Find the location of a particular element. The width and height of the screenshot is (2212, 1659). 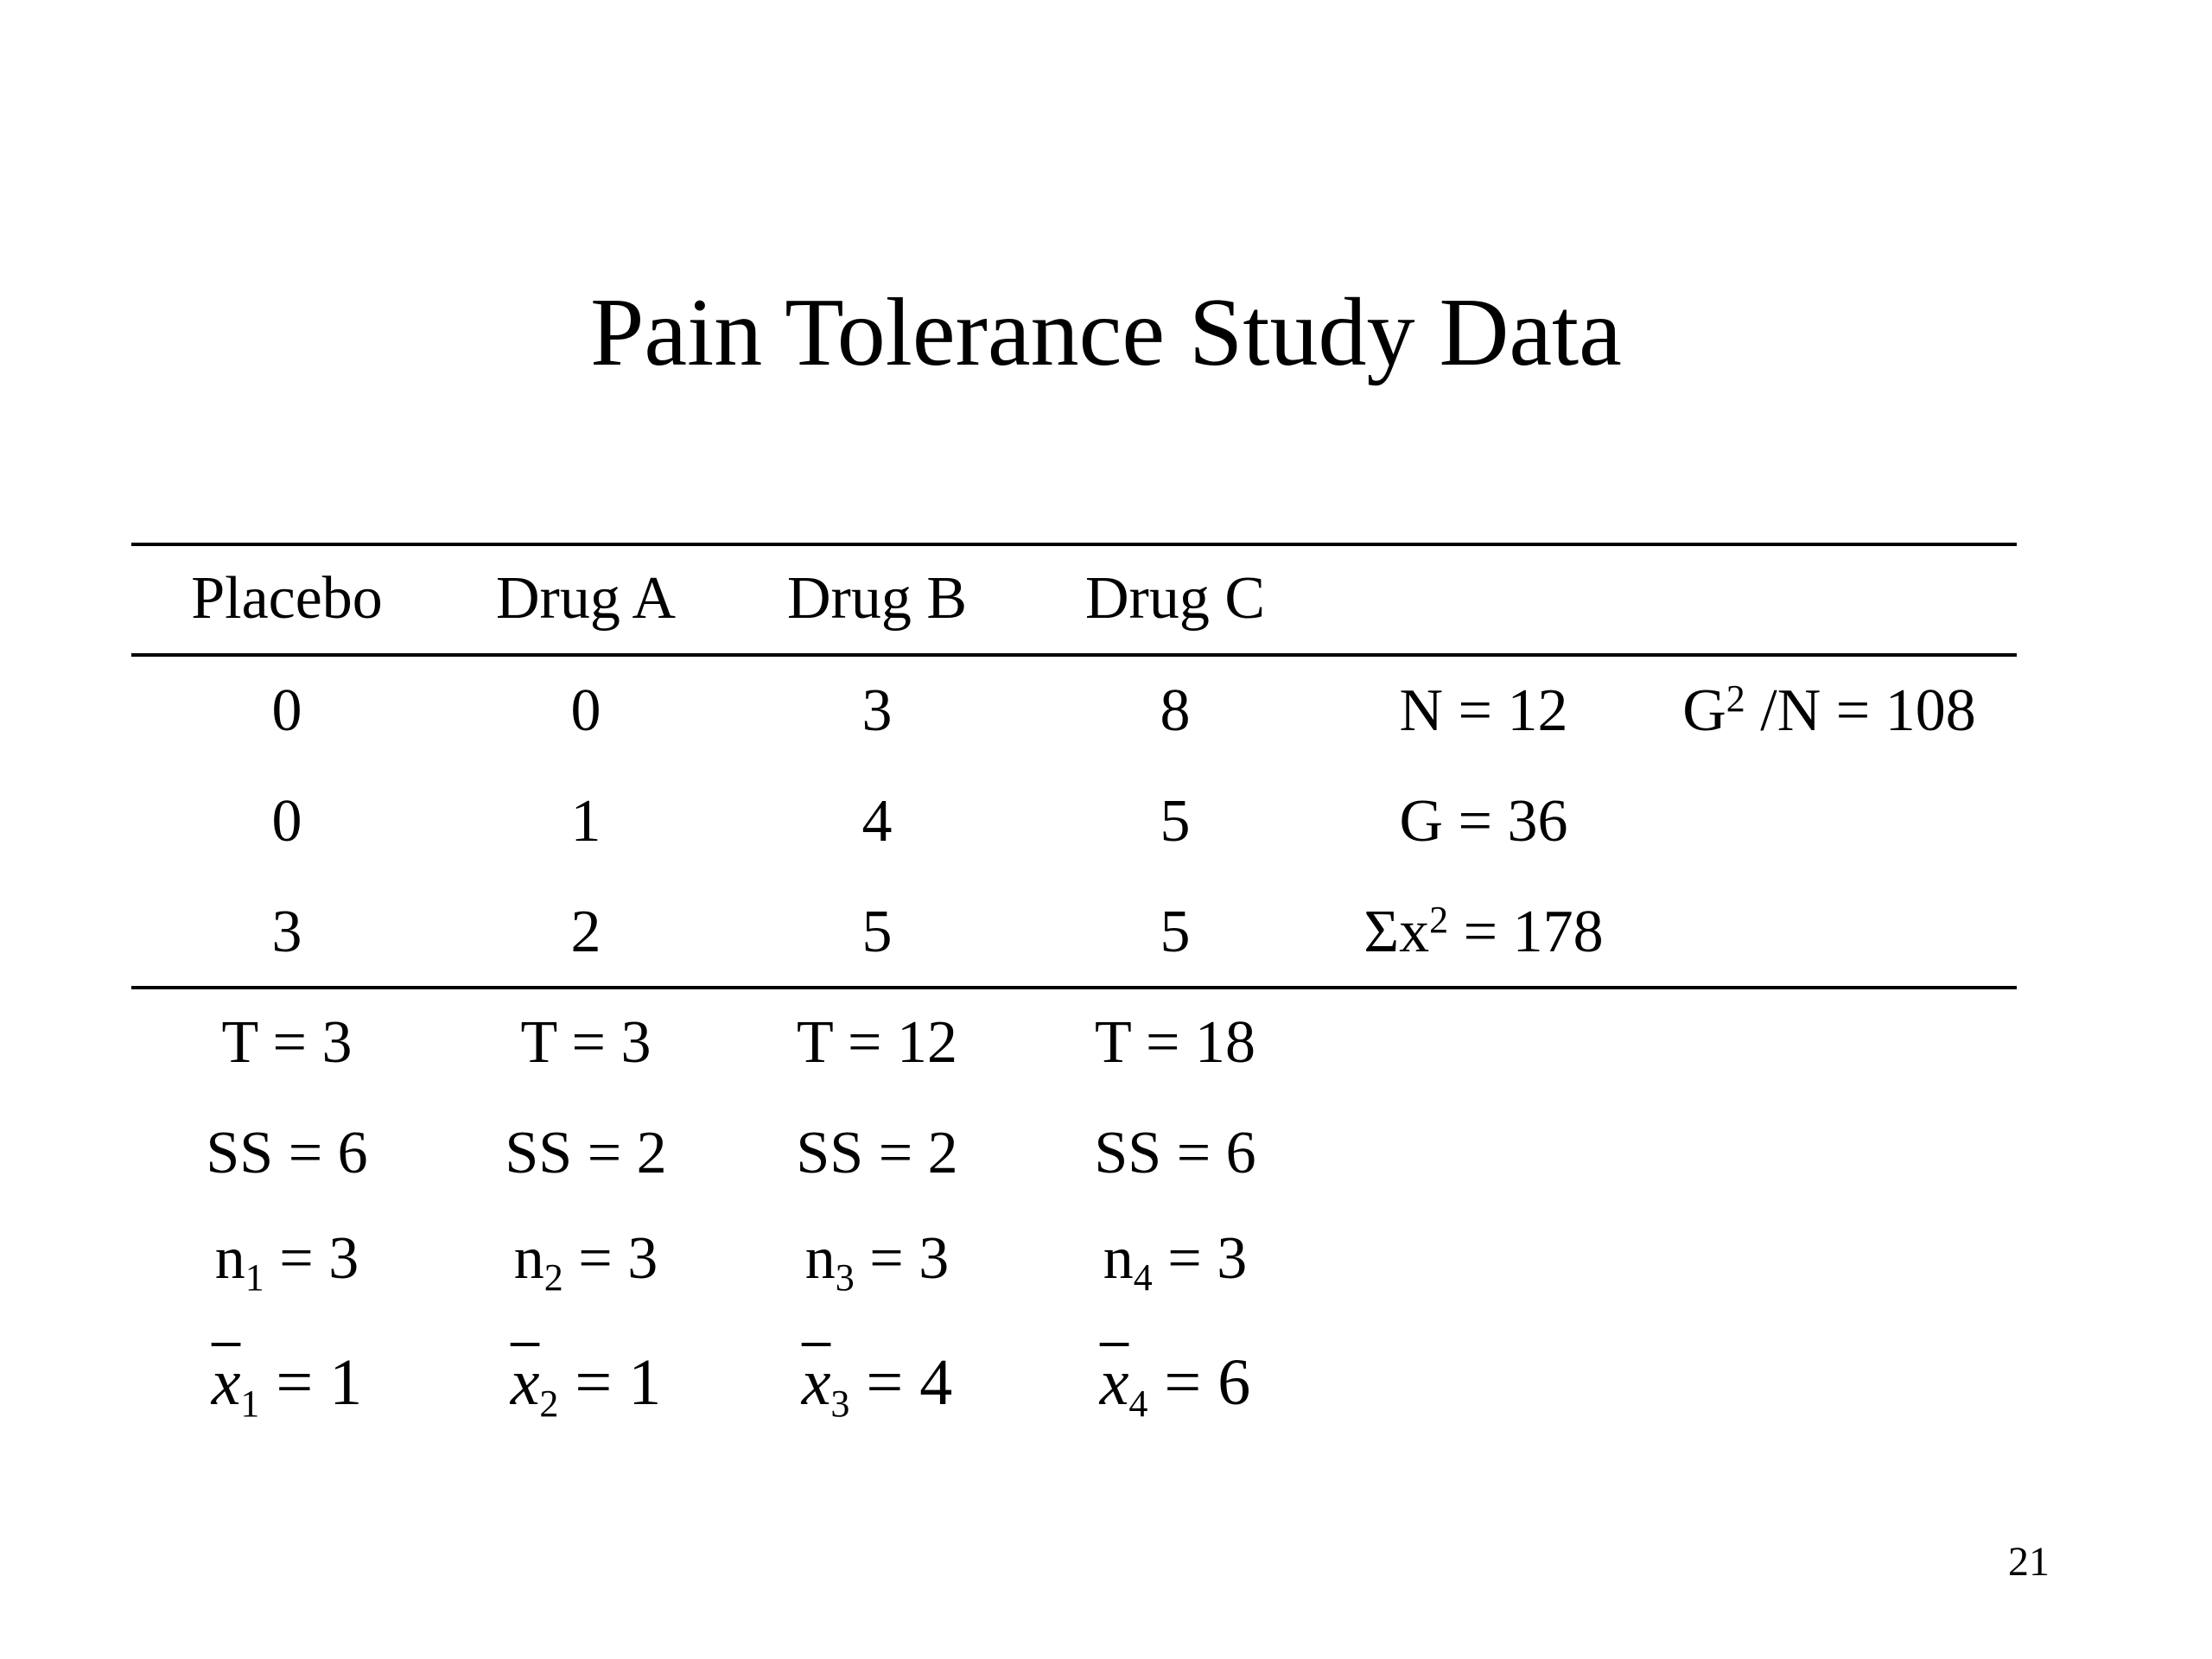

n-drug-c: n4 = 3 is located at coordinates (1175, 1262).